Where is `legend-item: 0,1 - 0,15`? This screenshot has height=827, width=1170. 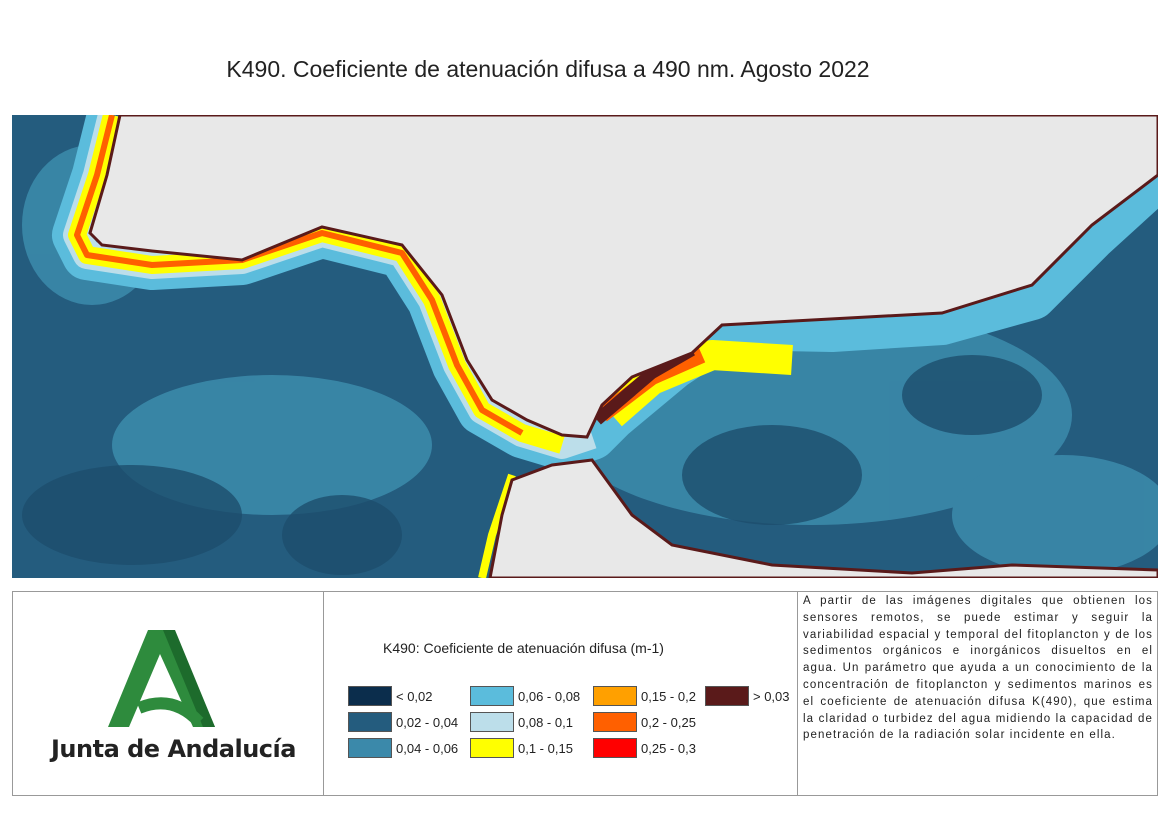
legend-item: 0,1 - 0,15 is located at coordinates (521, 748).